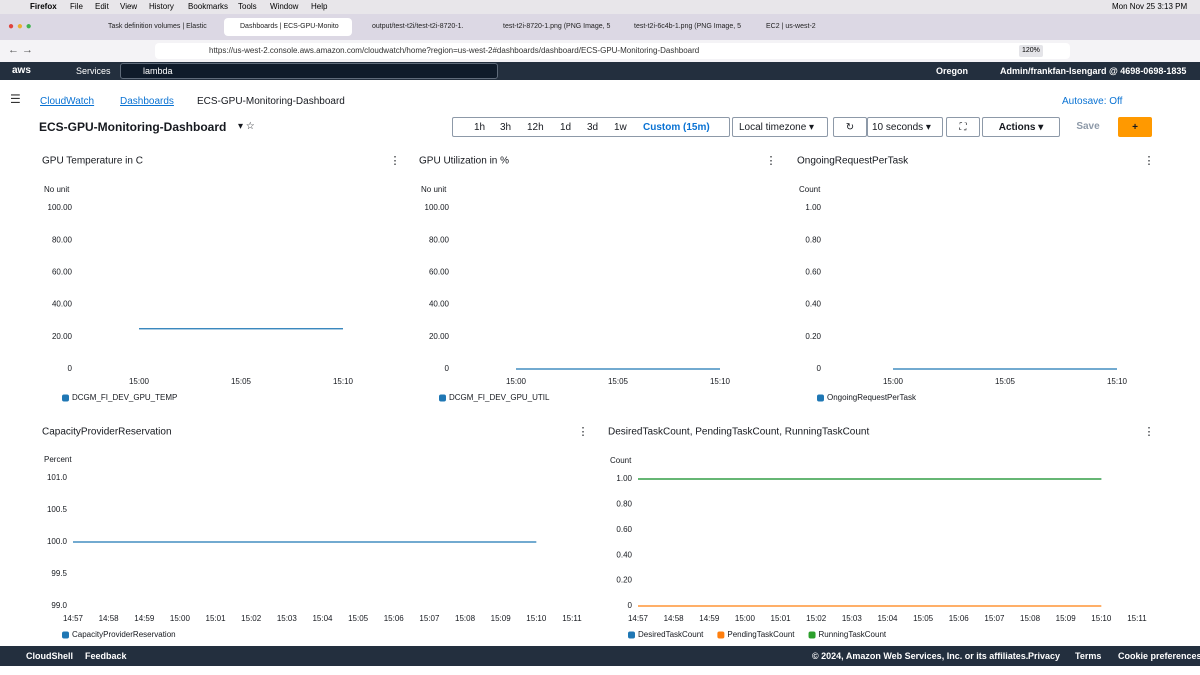 Image resolution: width=1200 pixels, height=675 pixels. Describe the element at coordinates (106, 656) in the screenshot. I see `feedback: Feedback` at that location.